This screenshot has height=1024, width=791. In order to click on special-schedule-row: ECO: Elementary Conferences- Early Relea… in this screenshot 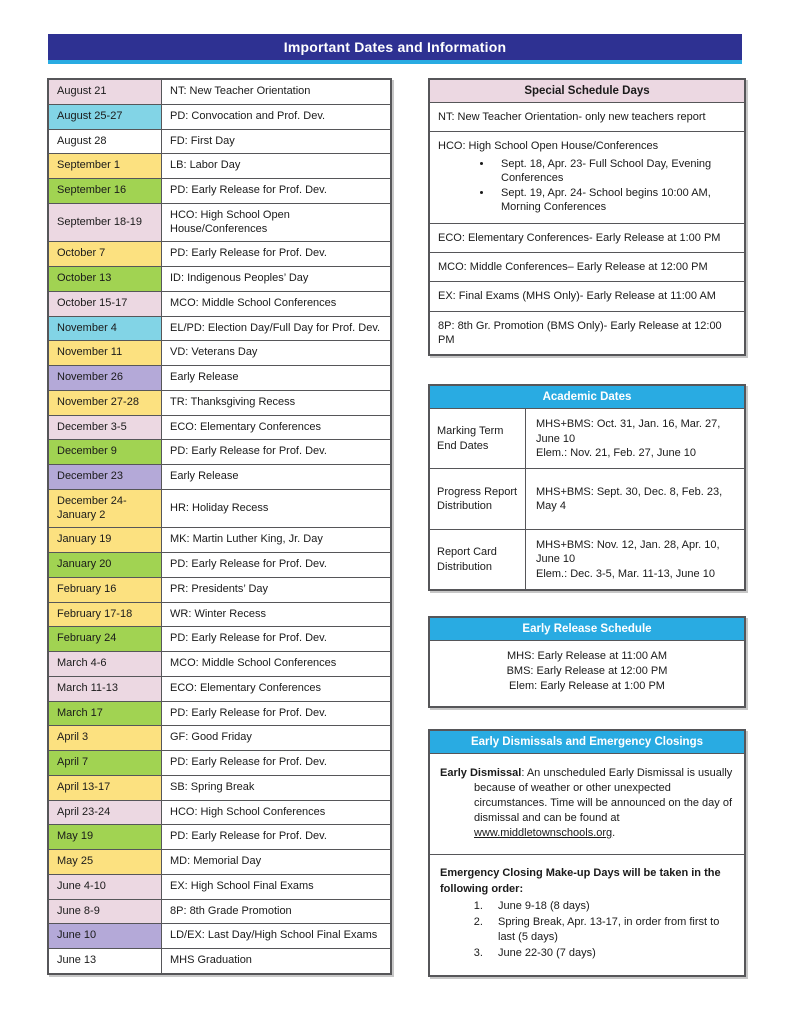, I will do `click(587, 239)`.